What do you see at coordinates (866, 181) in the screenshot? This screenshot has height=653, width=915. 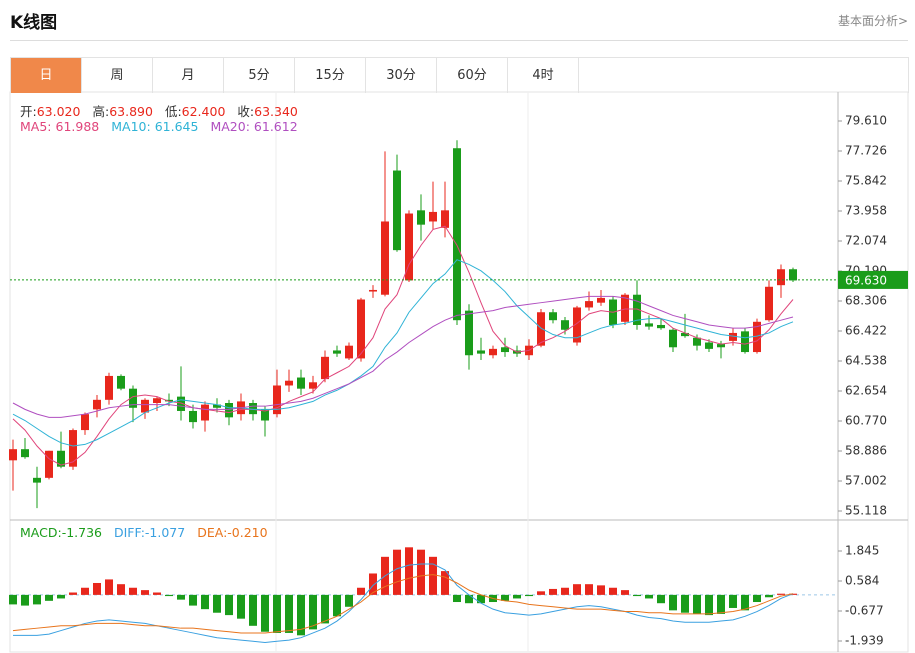 I see `y-tick-label: 75.842` at bounding box center [866, 181].